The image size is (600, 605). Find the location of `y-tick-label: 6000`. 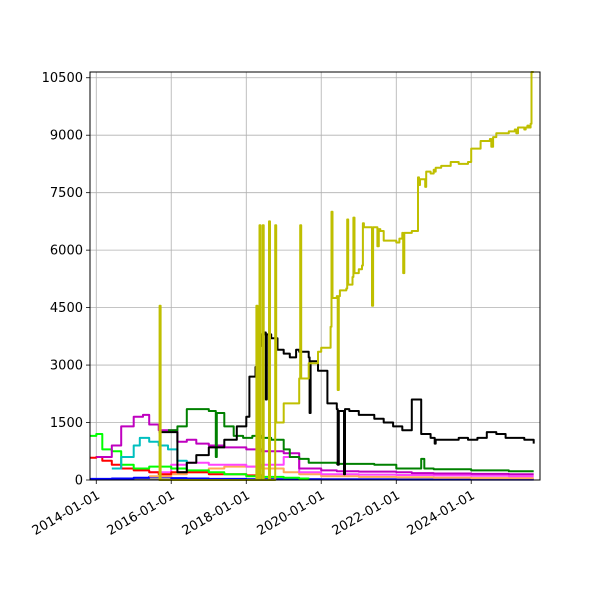

y-tick-label: 6000 is located at coordinates (66, 251).